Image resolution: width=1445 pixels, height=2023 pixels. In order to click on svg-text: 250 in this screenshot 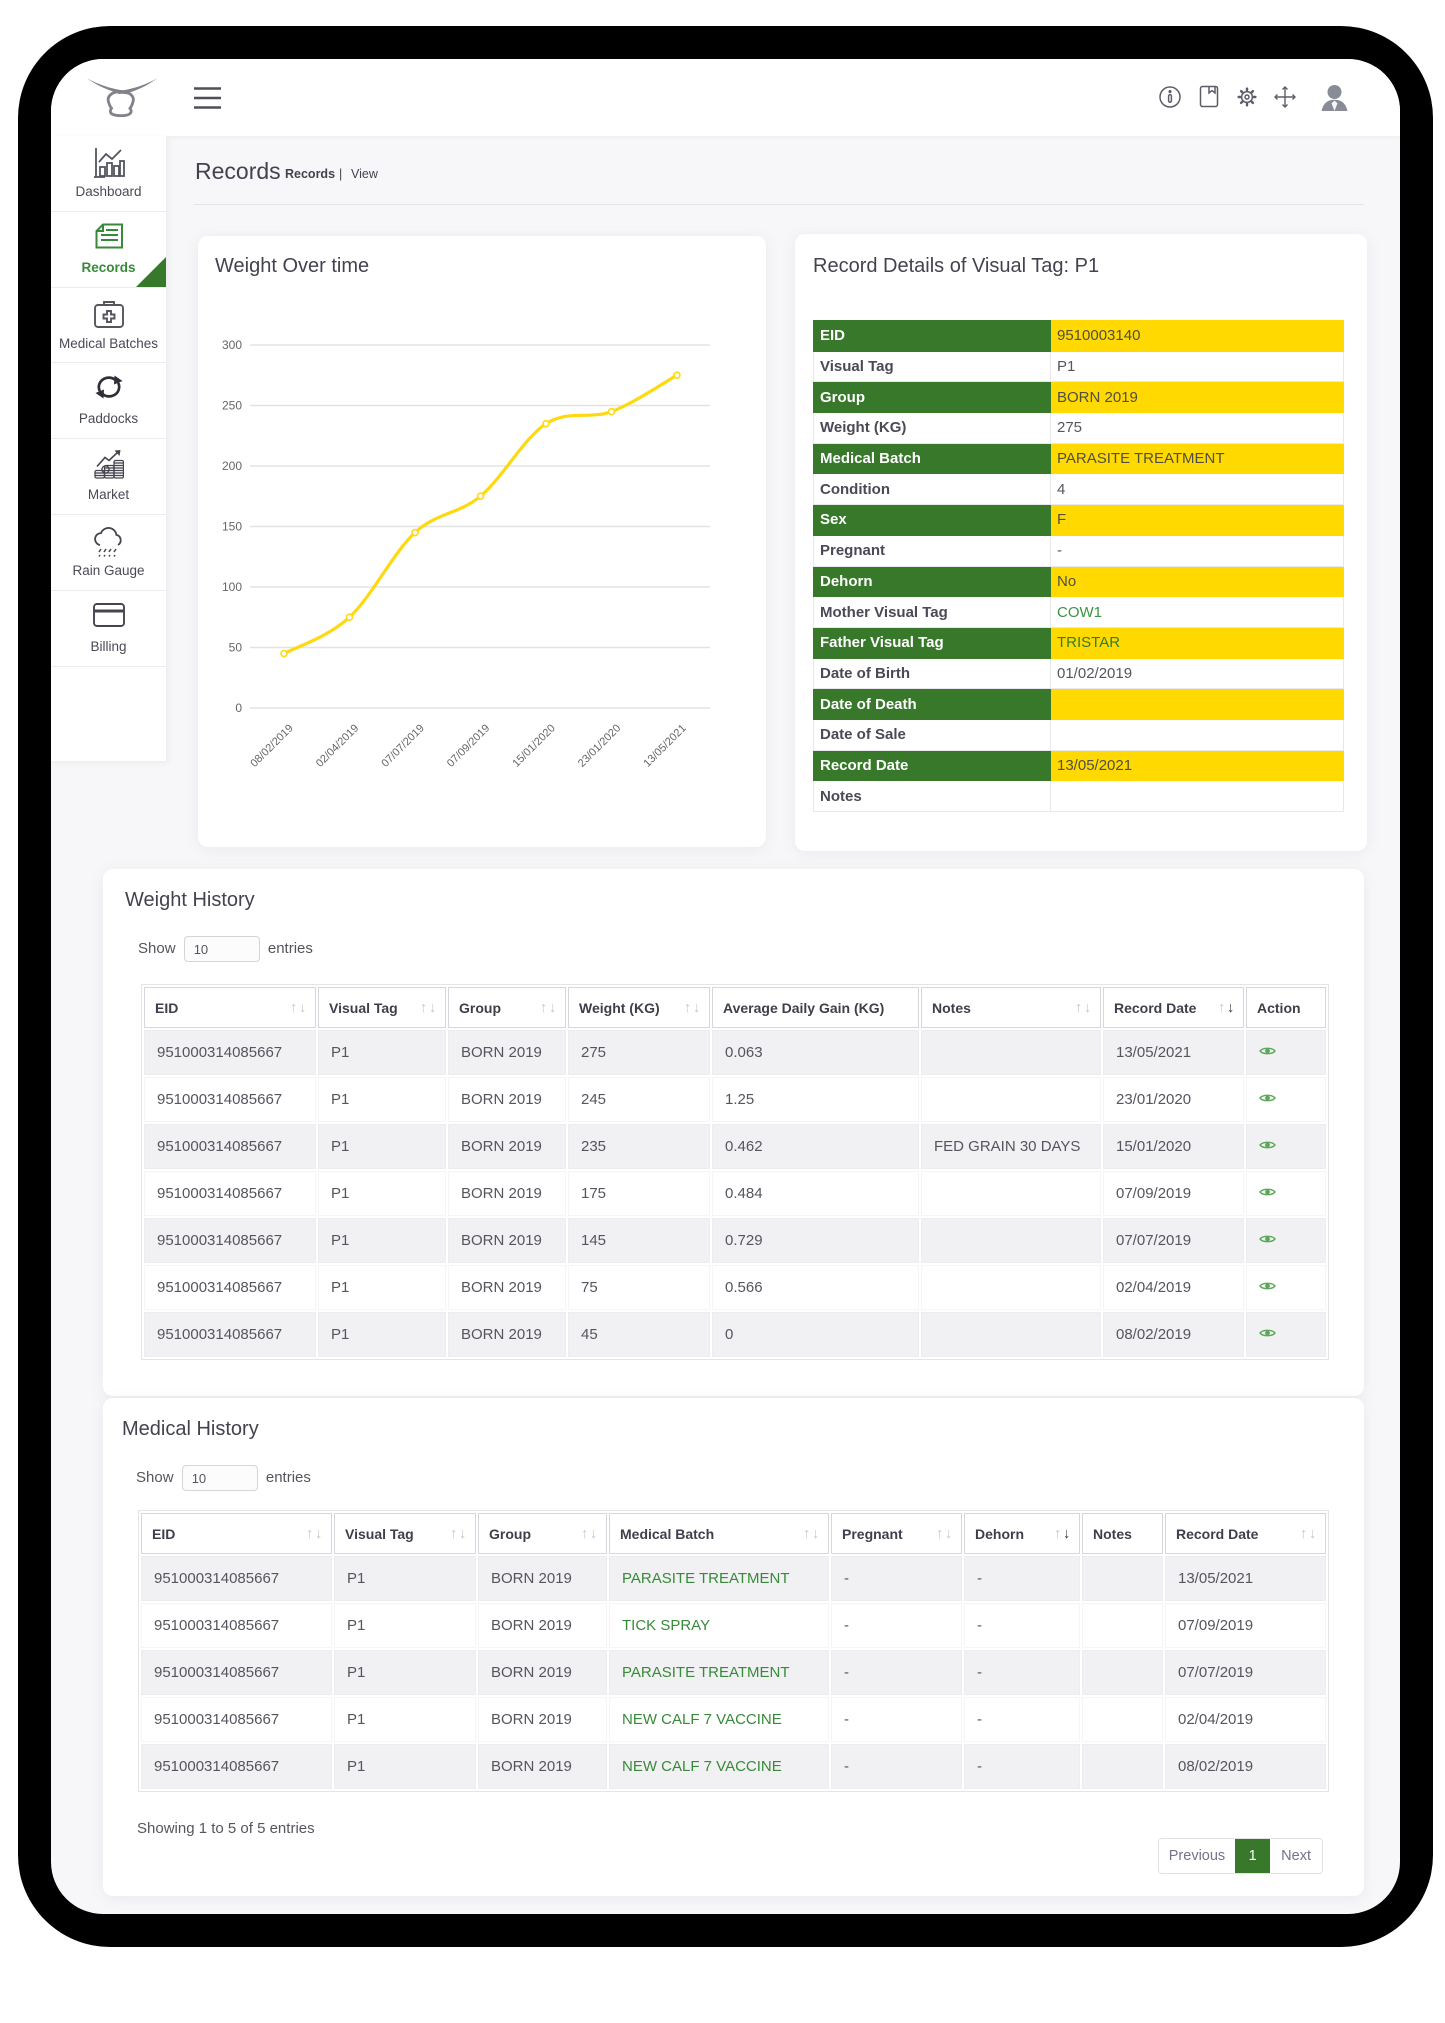, I will do `click(232, 406)`.